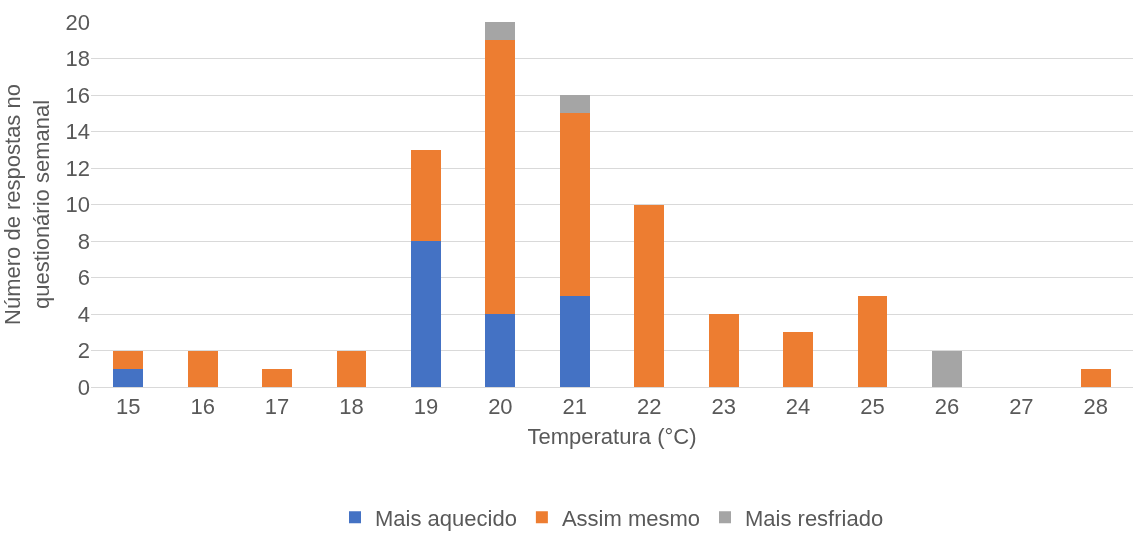  What do you see at coordinates (612, 437) in the screenshot?
I see `x-axis-title: Temperatura (°C)` at bounding box center [612, 437].